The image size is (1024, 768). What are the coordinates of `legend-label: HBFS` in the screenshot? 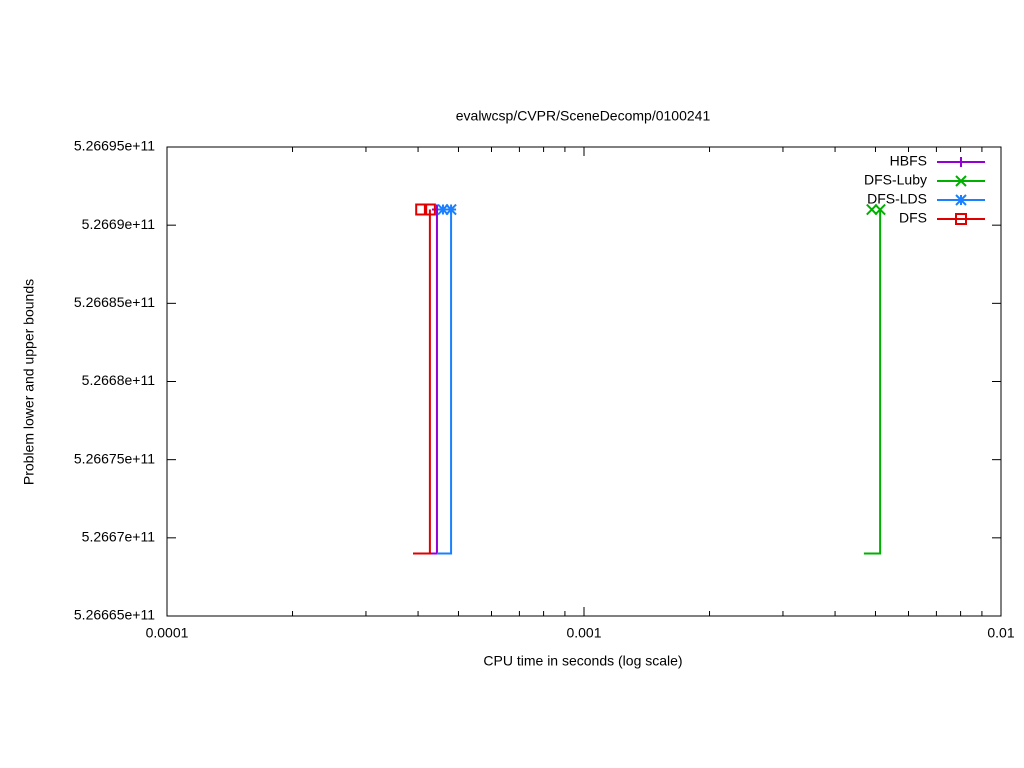 It's located at (908, 161).